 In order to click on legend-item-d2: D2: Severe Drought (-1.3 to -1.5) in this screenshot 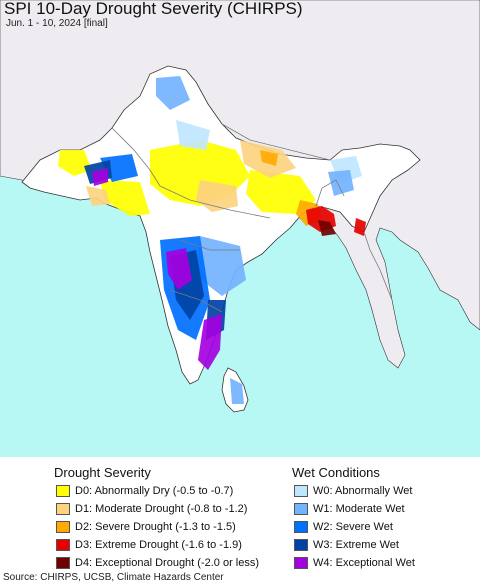, I will do `click(146, 527)`.